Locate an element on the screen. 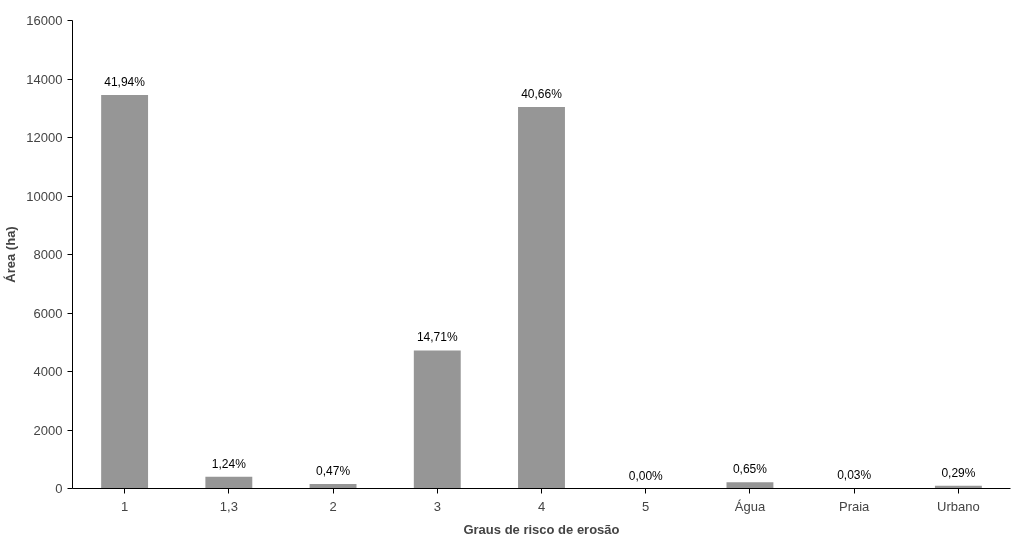  annotation: 41,94% is located at coordinates (125, 82).